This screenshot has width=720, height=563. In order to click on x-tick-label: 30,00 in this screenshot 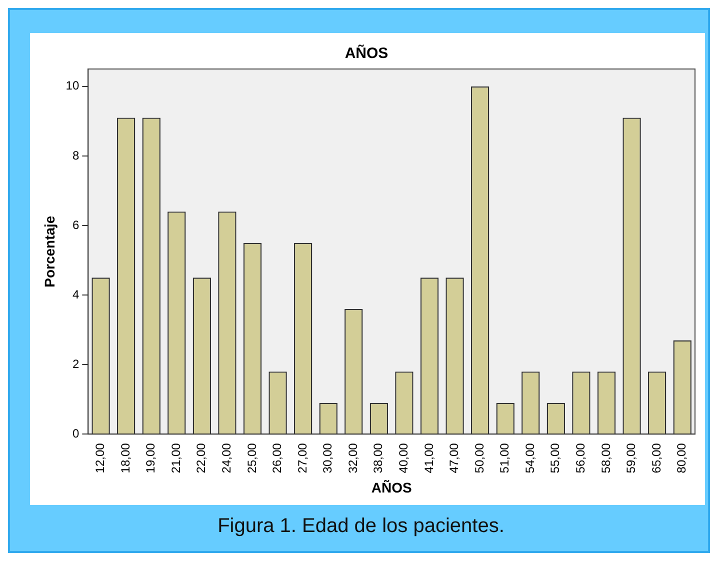, I will do `click(327, 458)`.